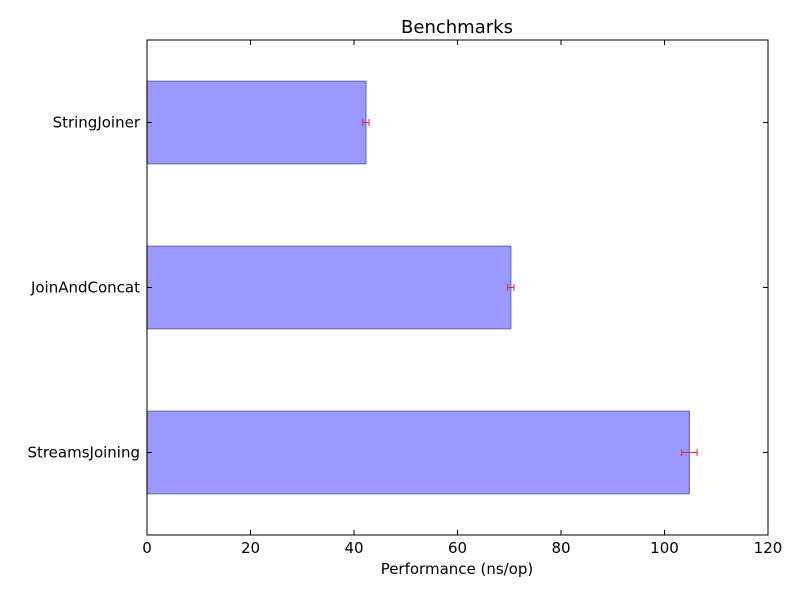 The image size is (800, 600). I want to click on error-bar-StringJoiner, so click(366, 122).